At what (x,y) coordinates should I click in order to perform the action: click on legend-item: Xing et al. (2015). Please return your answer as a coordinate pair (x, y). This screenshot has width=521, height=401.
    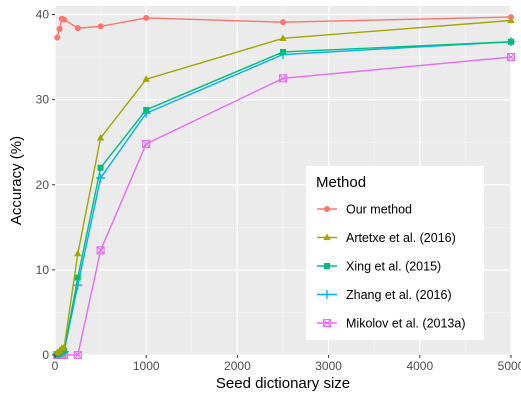
    Looking at the image, I should click on (379, 267).